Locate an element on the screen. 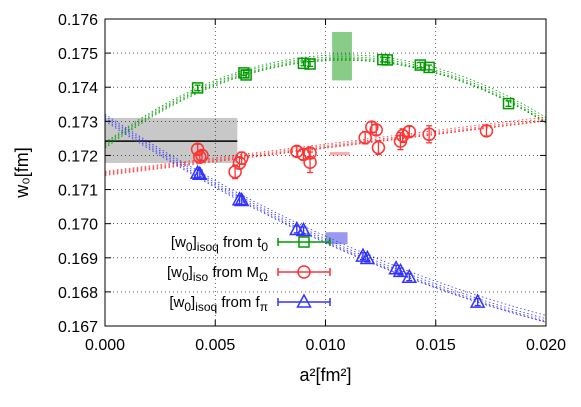 The width and height of the screenshot is (581, 407). legend-entry: [w0]iso from MΩ is located at coordinates (249, 274).